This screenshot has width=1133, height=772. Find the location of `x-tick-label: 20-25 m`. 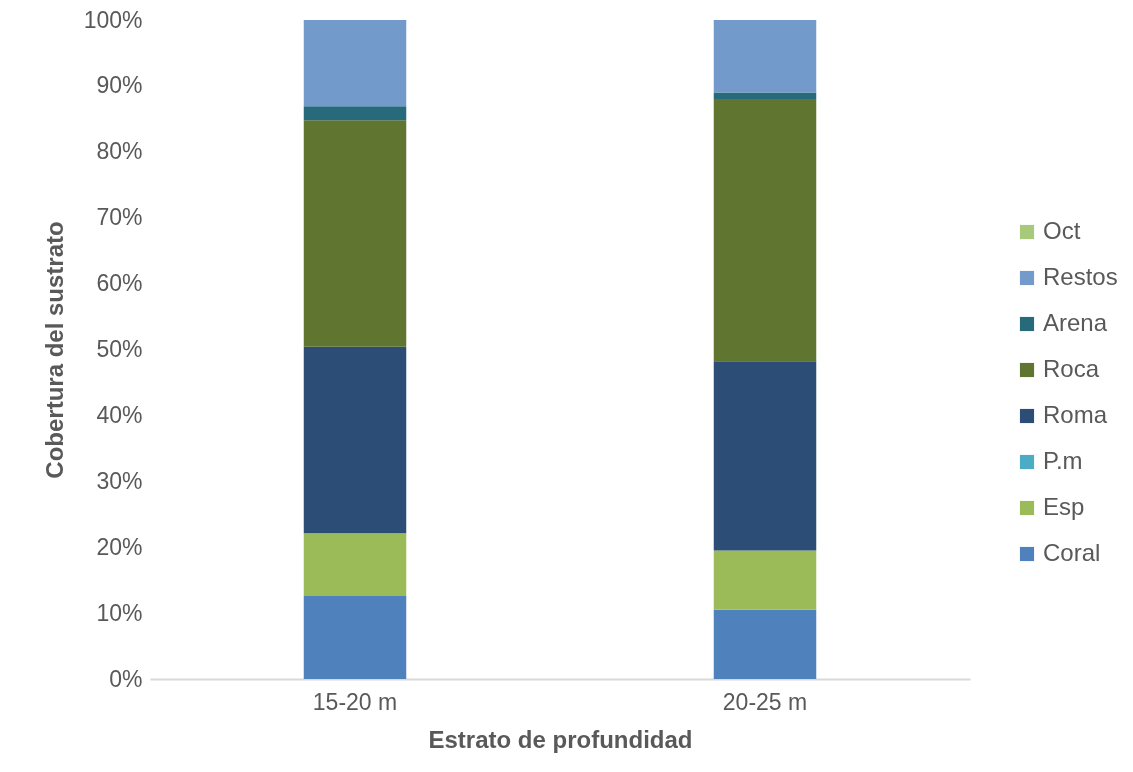

x-tick-label: 20-25 m is located at coordinates (765, 701).